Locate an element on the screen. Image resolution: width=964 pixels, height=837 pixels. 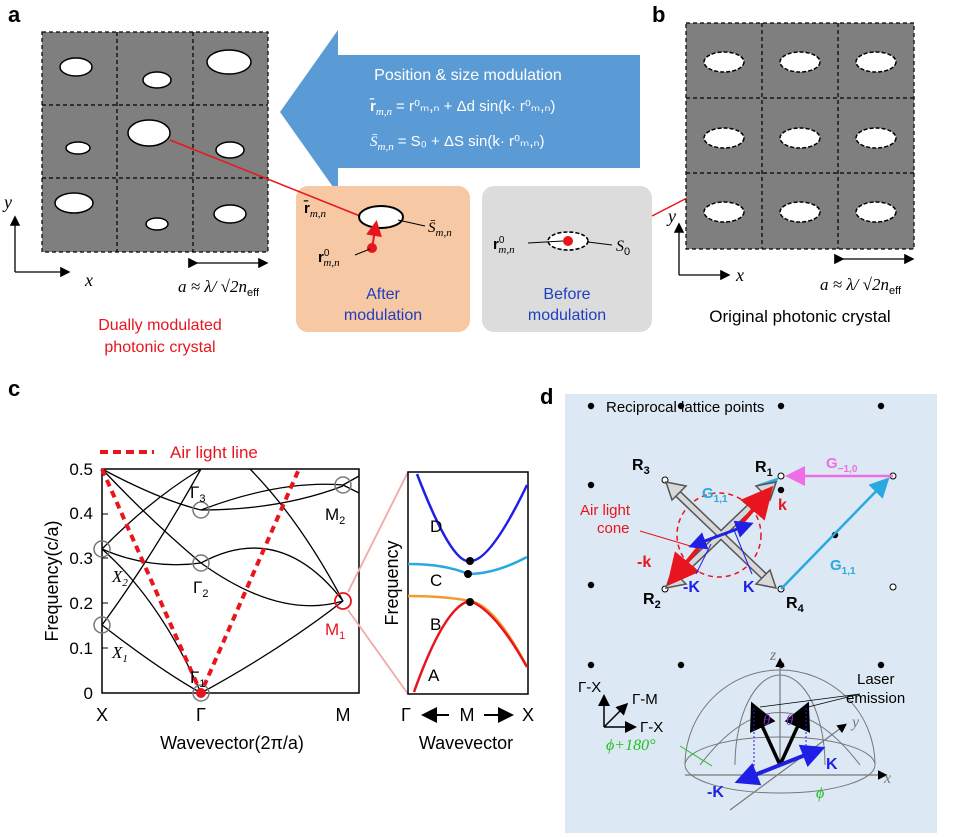
panel-label-d: d is located at coordinates (546, 396).